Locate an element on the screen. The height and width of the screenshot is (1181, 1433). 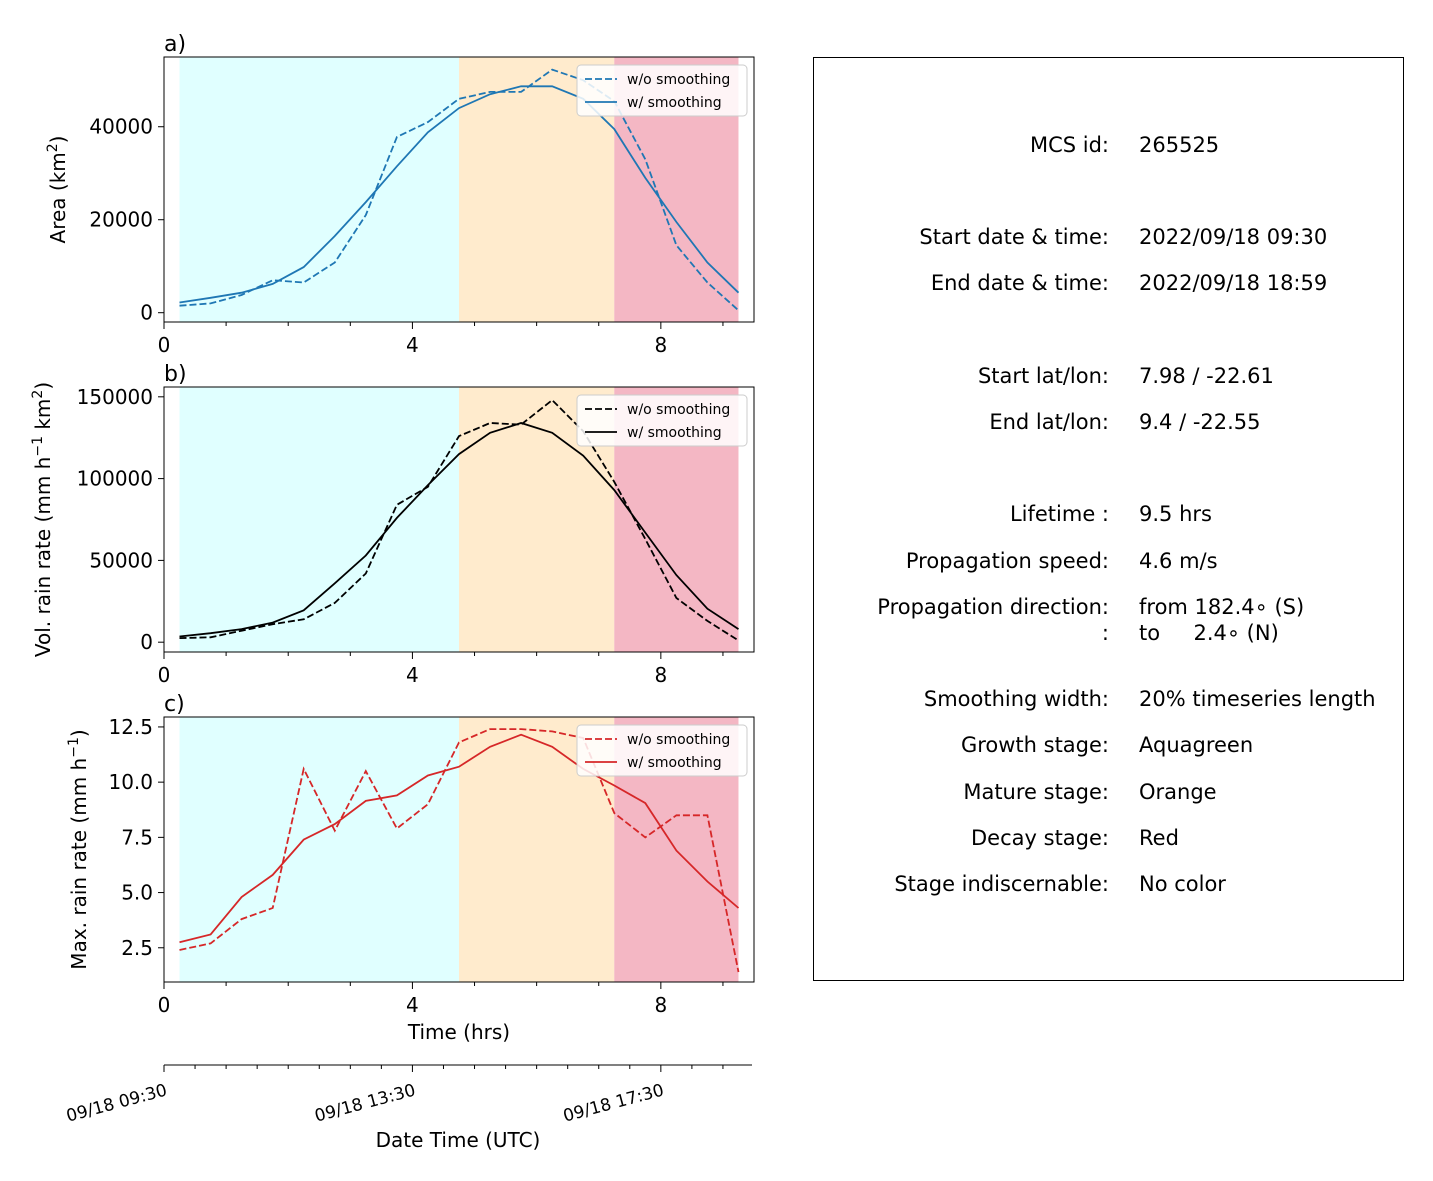
info-row-start-latlon: Start lat/lon: 7.98 / -22.61 is located at coordinates (1109, 377).